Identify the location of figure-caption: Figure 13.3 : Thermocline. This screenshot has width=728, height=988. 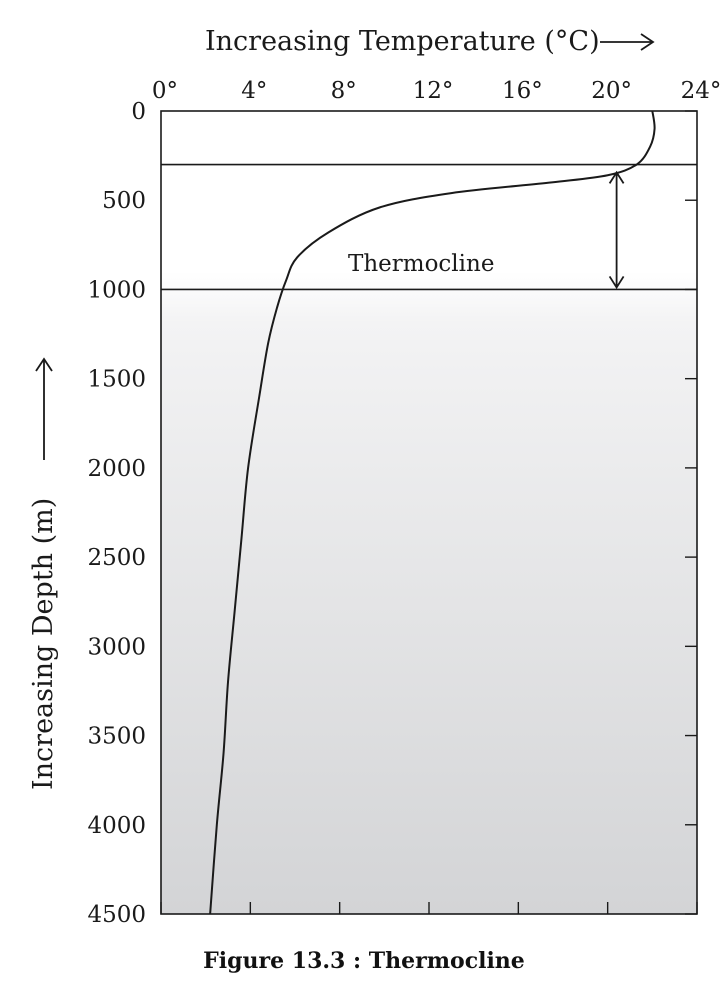
(364, 961).